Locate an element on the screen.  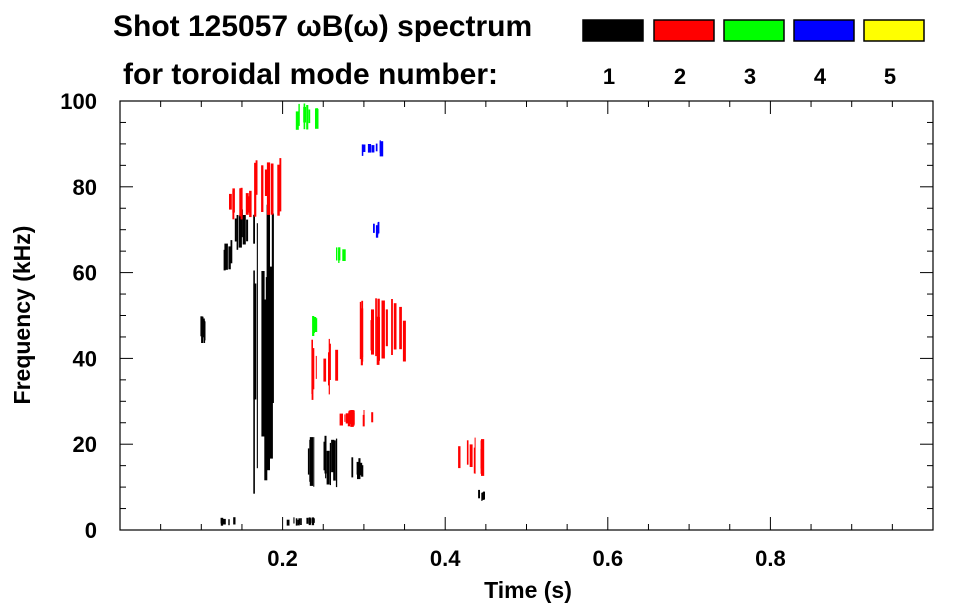
y-tick-label: 40 is located at coordinates (85, 358).